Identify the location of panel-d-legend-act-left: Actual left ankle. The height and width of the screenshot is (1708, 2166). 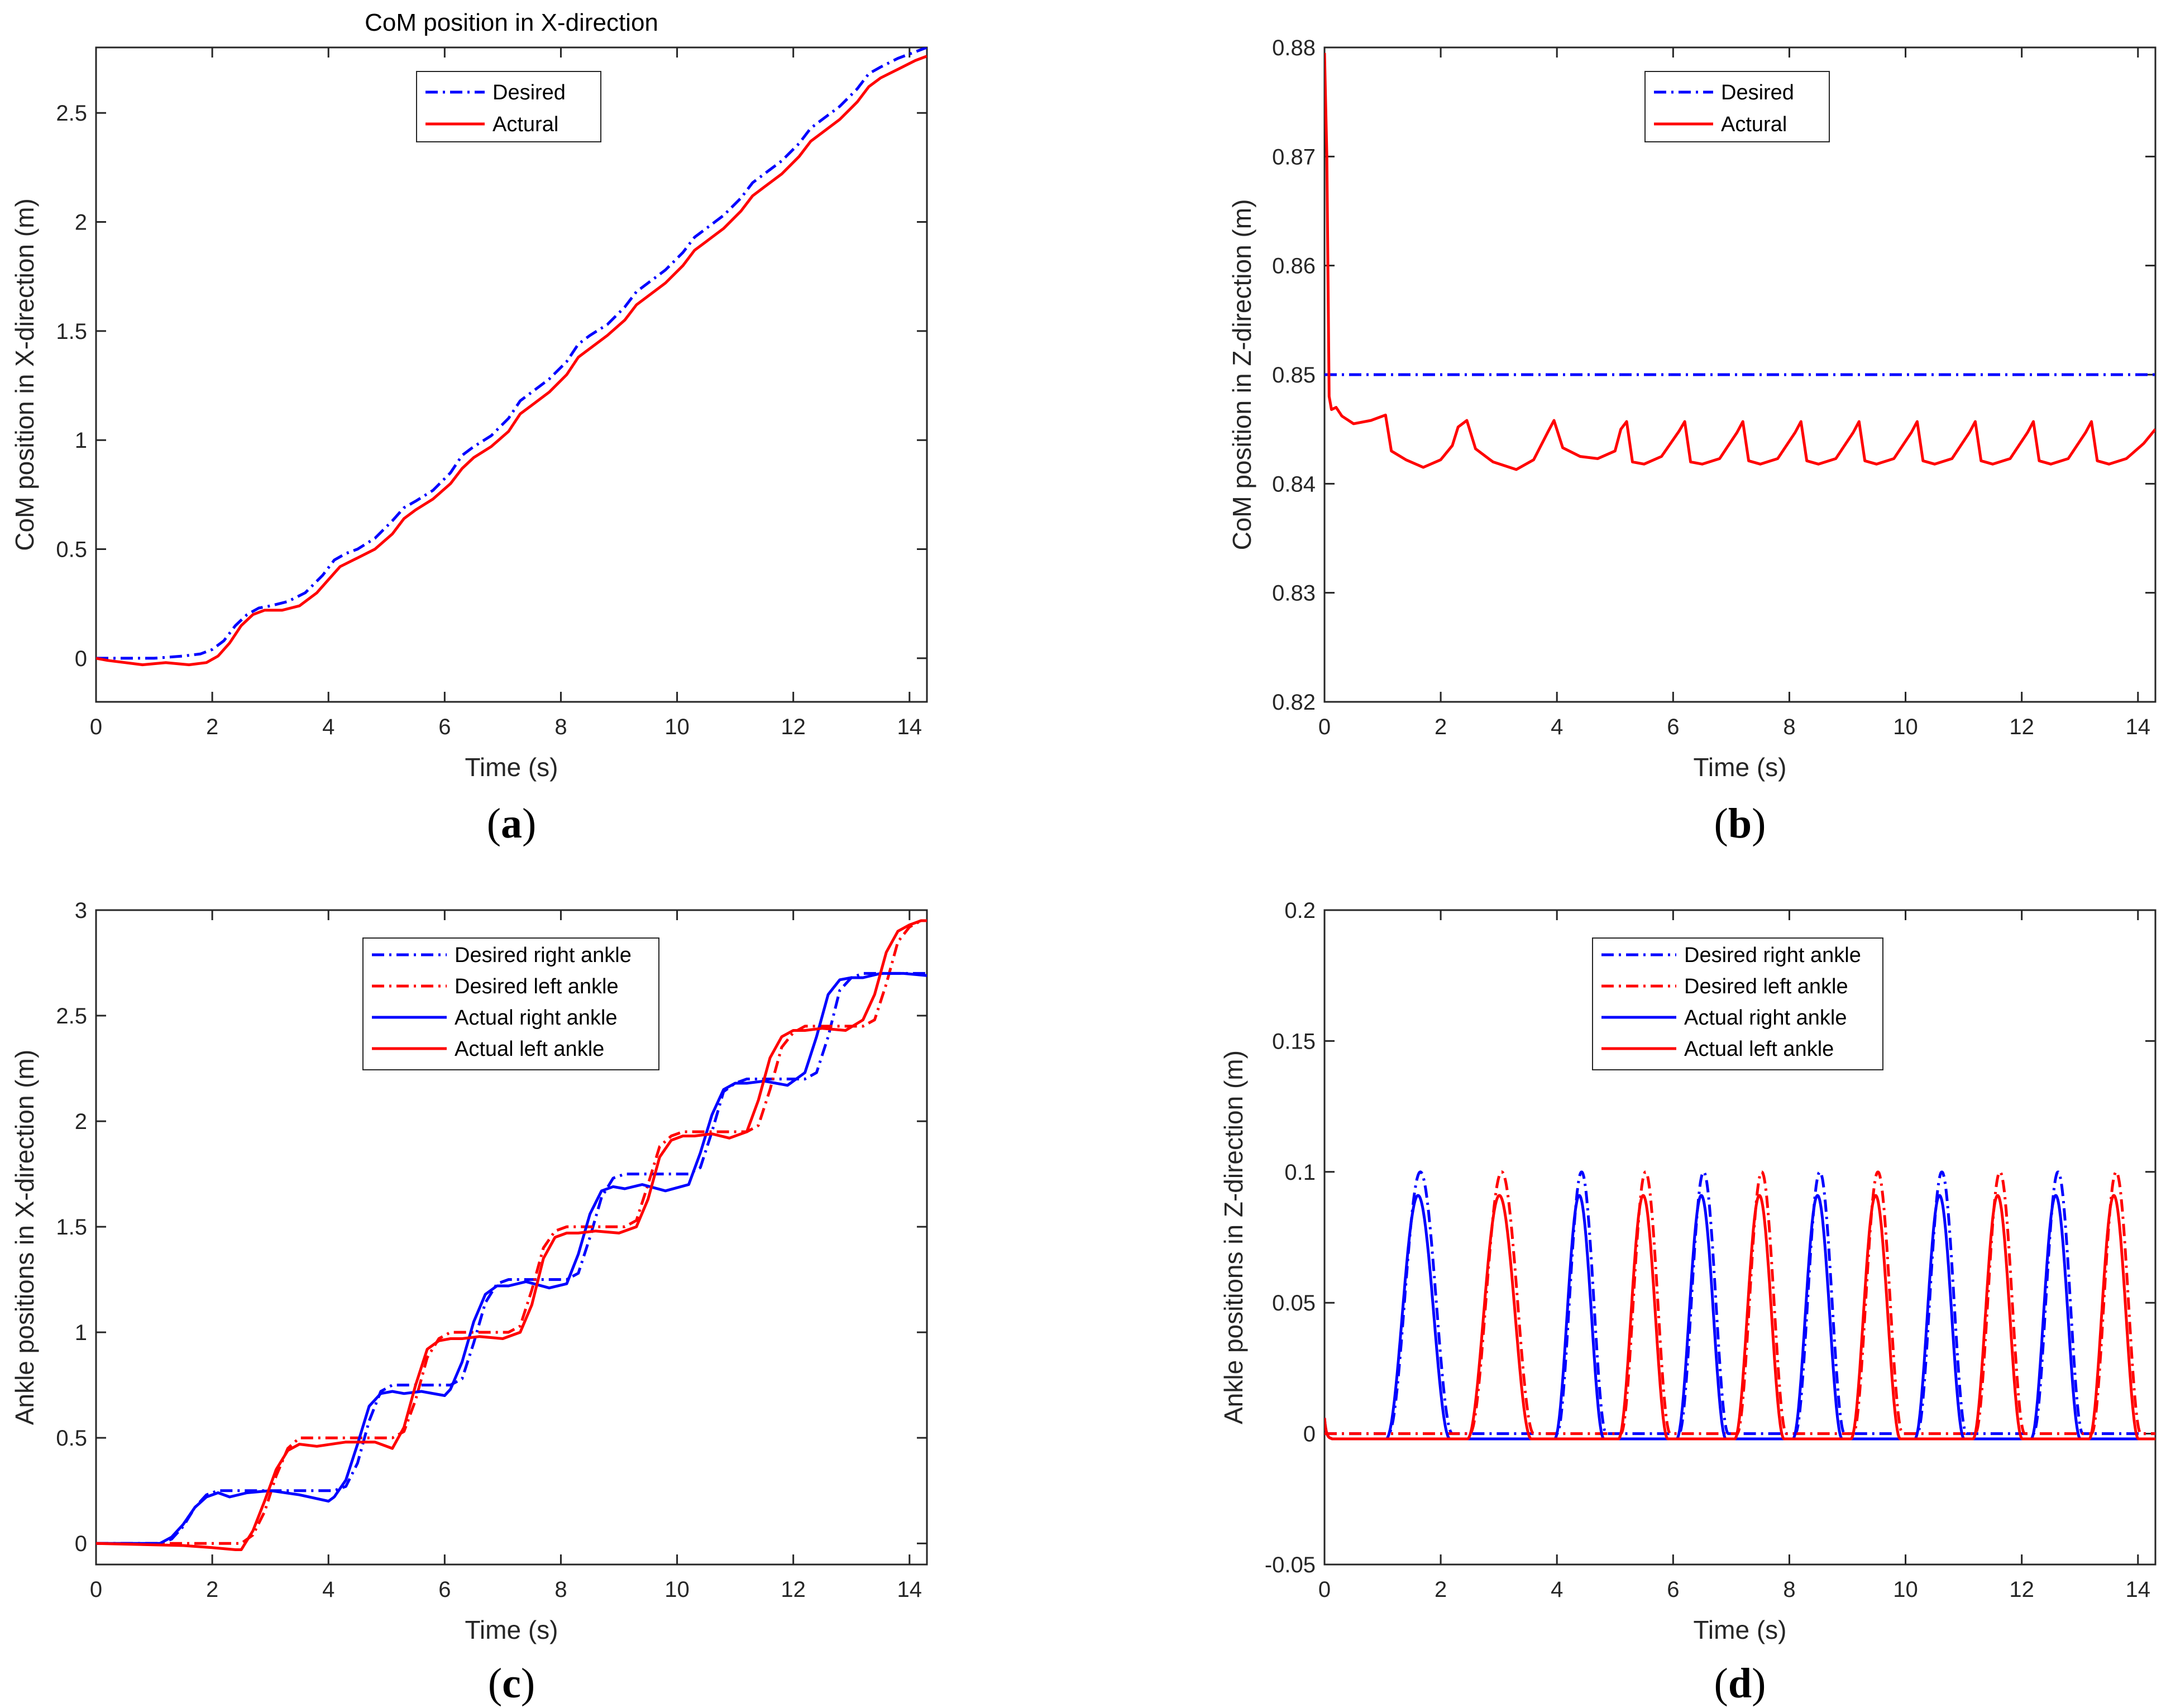
(1759, 1049).